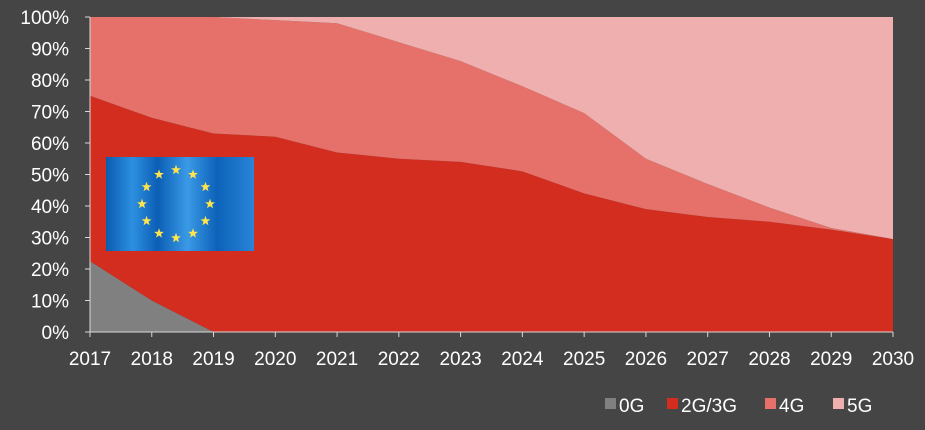 This screenshot has width=925, height=430. What do you see at coordinates (50, 207) in the screenshot?
I see `y-tick-label: 40%` at bounding box center [50, 207].